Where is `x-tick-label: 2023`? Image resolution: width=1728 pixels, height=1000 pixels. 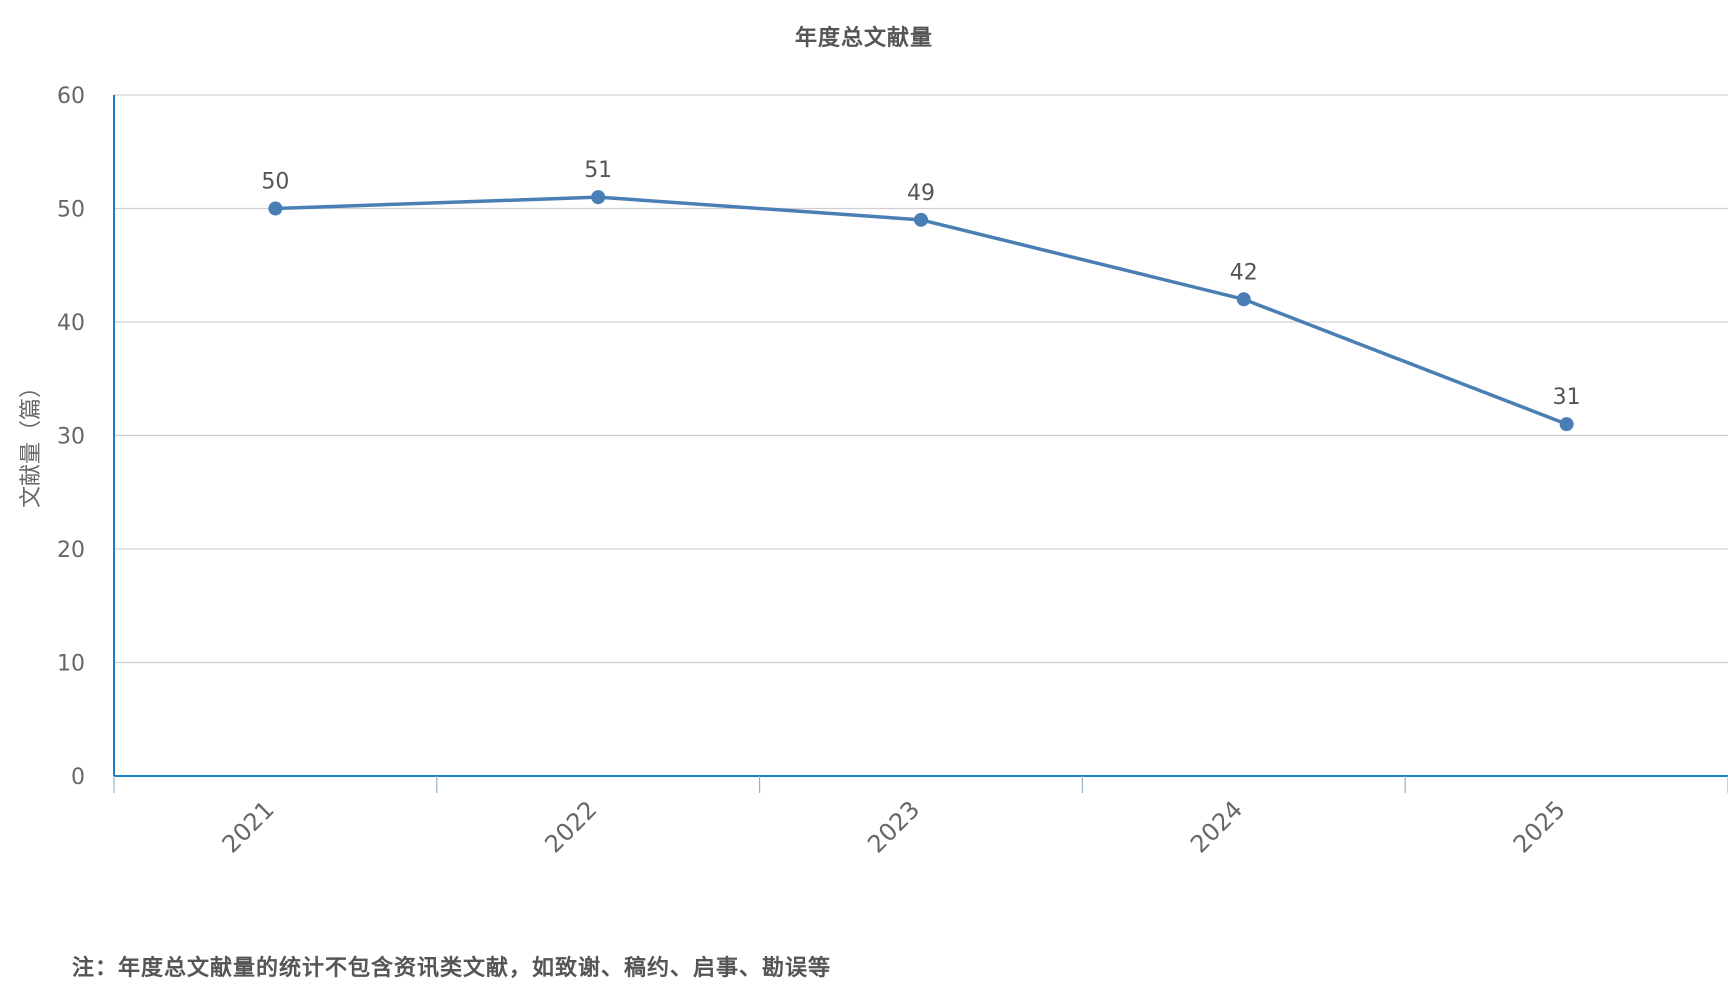
x-tick-label: 2023 is located at coordinates (893, 826).